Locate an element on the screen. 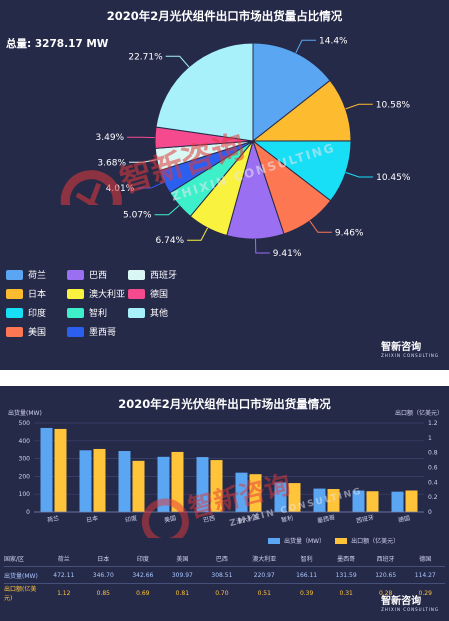 Image resolution: width=449 pixels, height=621 pixels. pie-data-label-4: 9.41% is located at coordinates (287, 254).